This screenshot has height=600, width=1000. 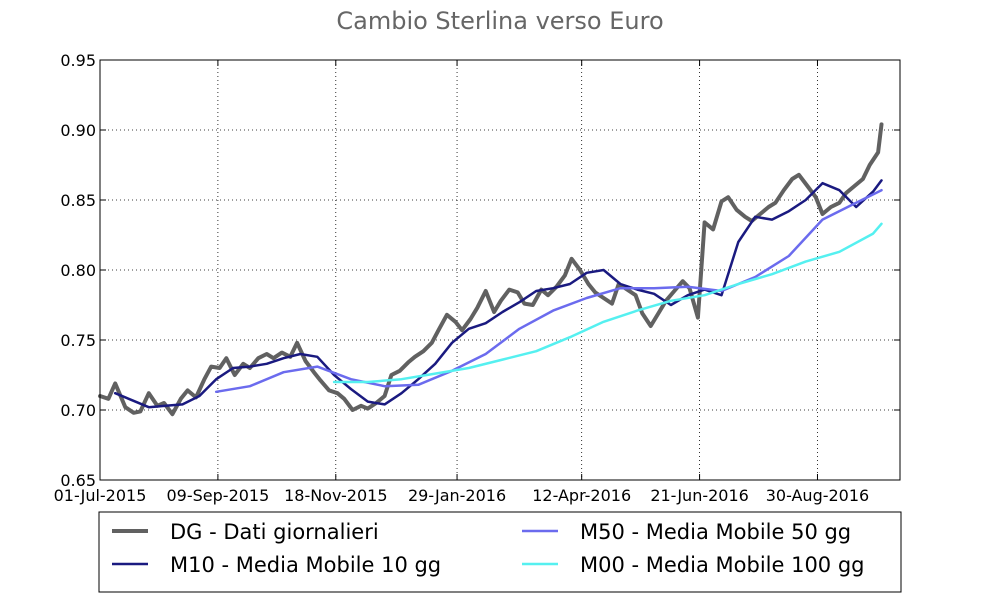 What do you see at coordinates (78, 200) in the screenshot?
I see `y-tick-label: 0.85` at bounding box center [78, 200].